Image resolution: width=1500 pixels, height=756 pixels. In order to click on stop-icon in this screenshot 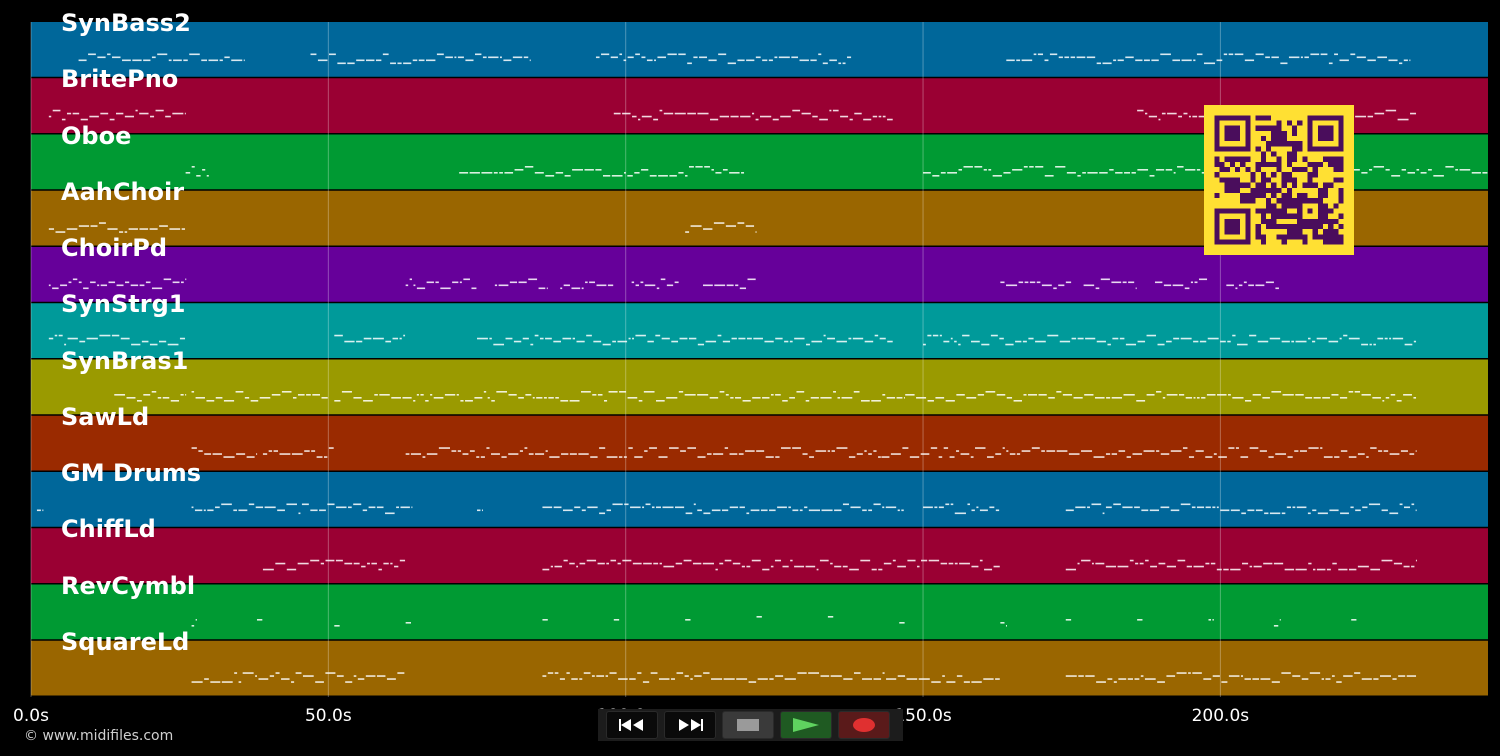, I will do `click(748, 725)`.